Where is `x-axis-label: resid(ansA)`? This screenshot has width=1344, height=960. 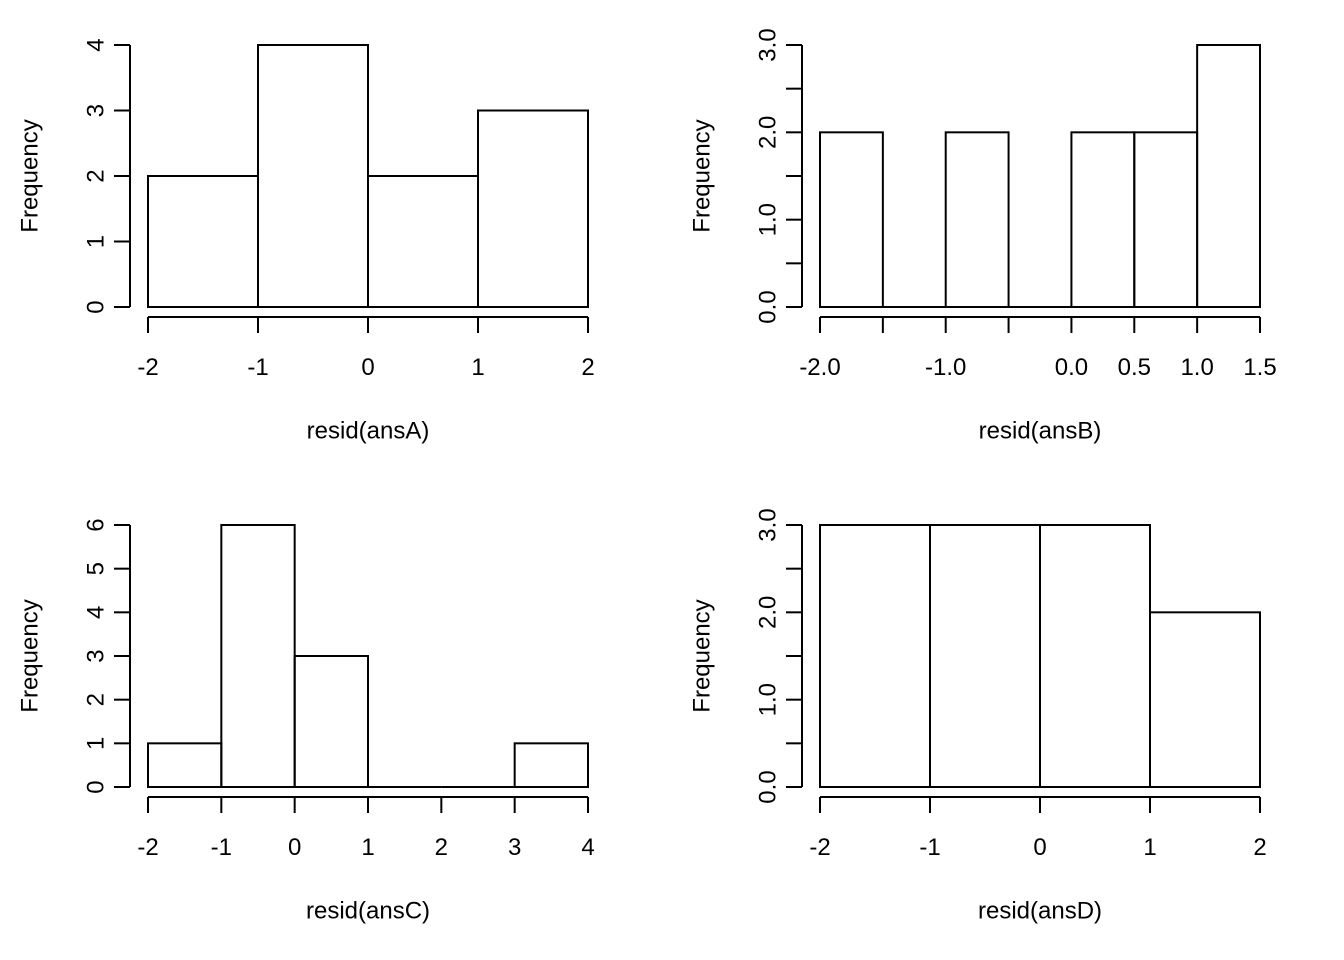
x-axis-label: resid(ansA) is located at coordinates (368, 431).